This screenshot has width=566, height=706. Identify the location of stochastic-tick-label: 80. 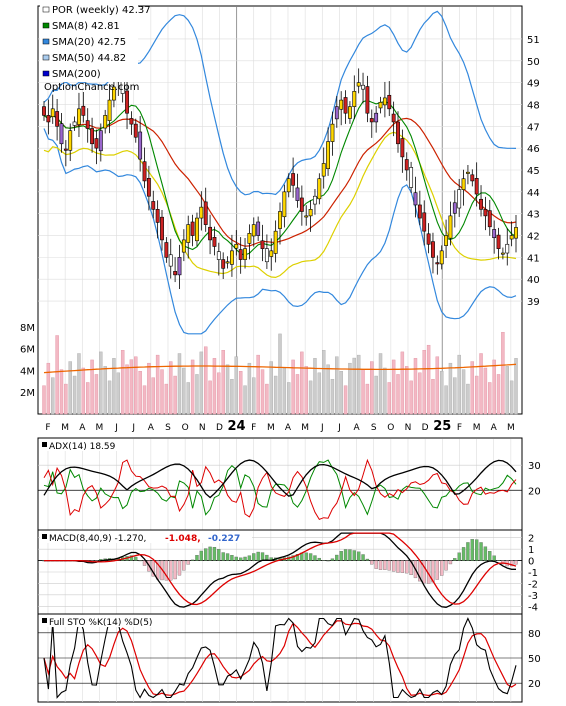
(534, 634).